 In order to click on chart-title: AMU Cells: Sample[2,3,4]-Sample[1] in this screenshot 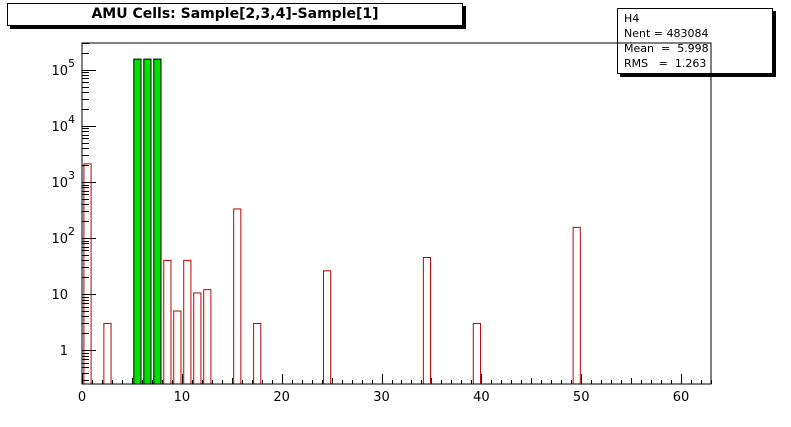, I will do `click(235, 14)`.